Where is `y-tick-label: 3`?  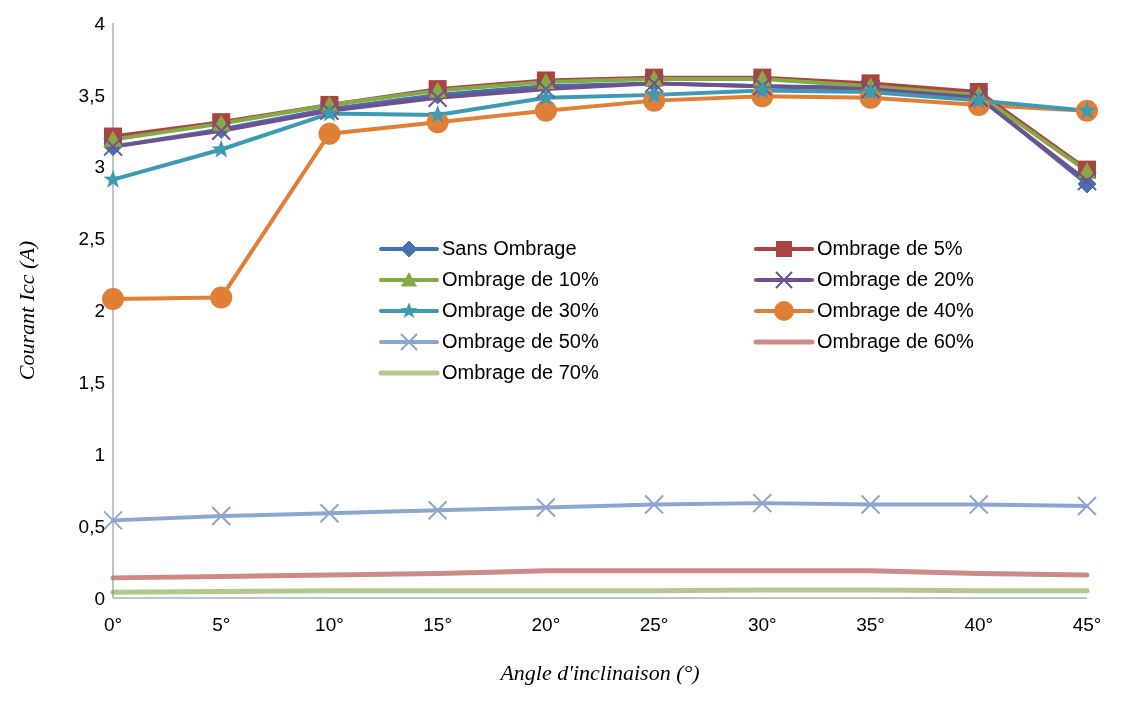
y-tick-label: 3 is located at coordinates (99, 167).